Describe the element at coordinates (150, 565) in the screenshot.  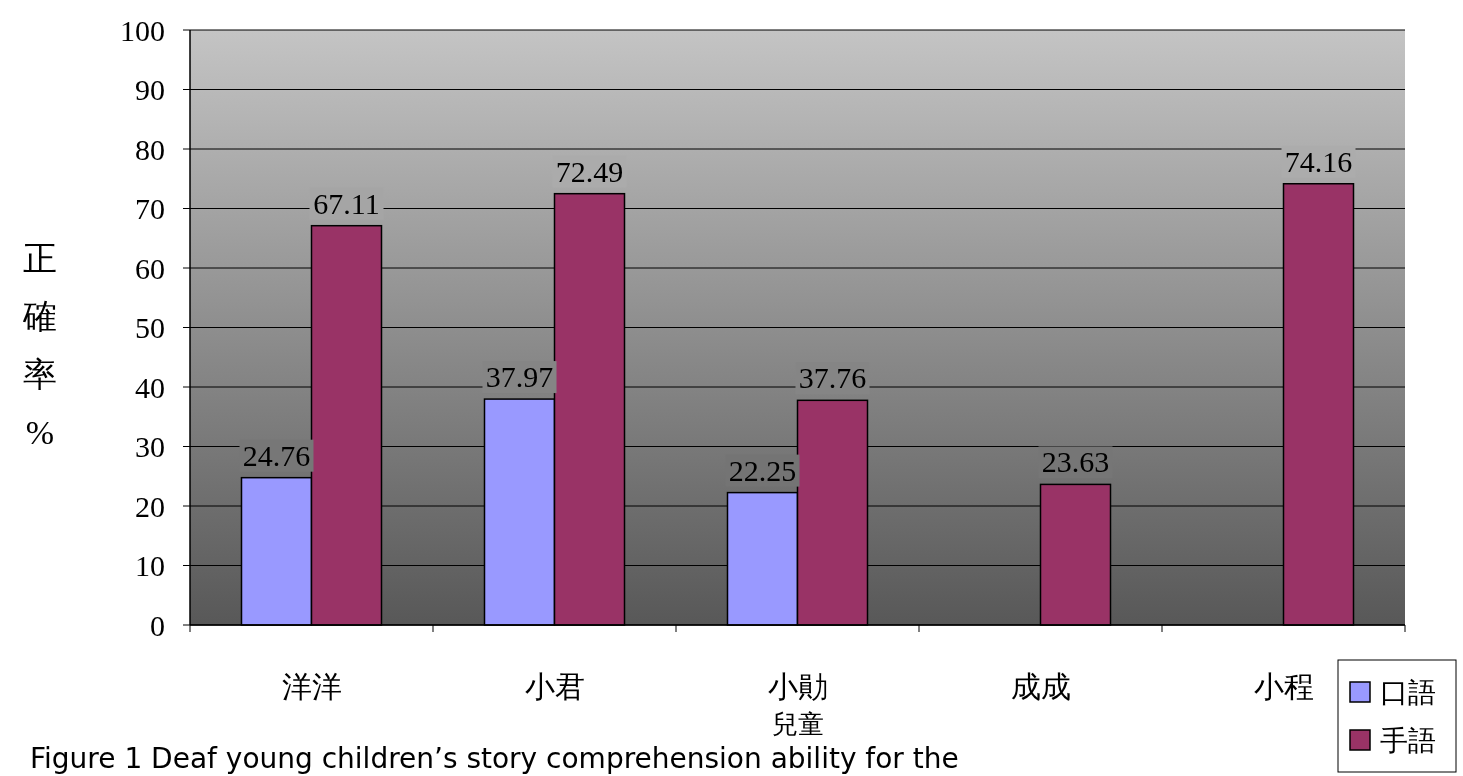
I see `y-tick-label: 10` at that location.